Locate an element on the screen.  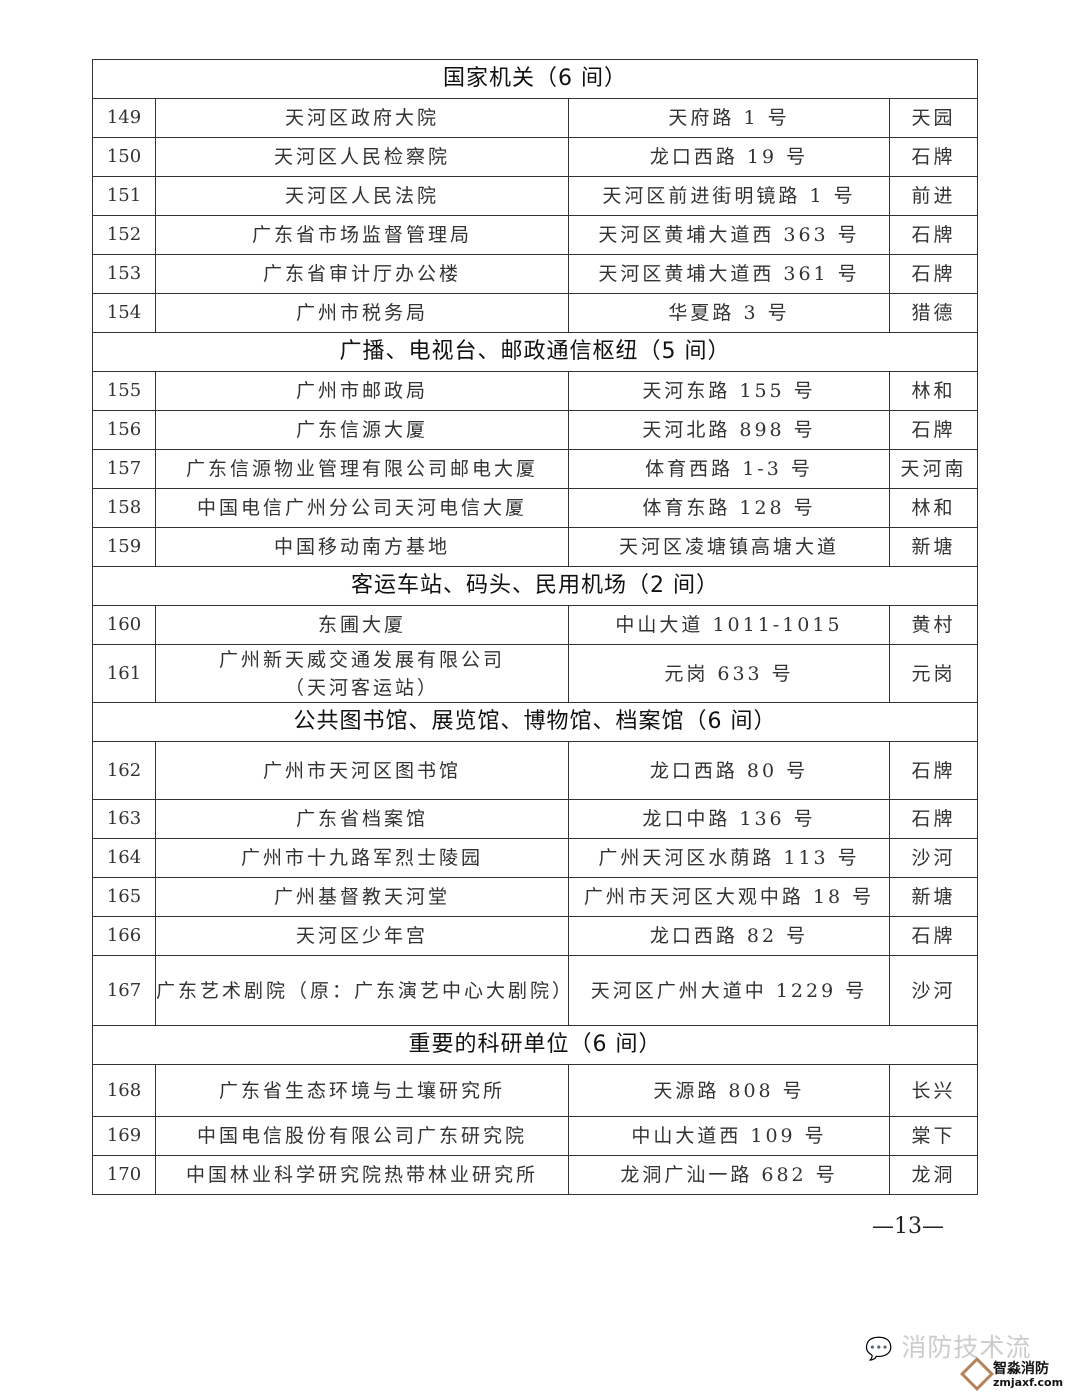
table-row: 156 广东信源大厦 天河北路 898 号石牌 is located at coordinates (535, 430).